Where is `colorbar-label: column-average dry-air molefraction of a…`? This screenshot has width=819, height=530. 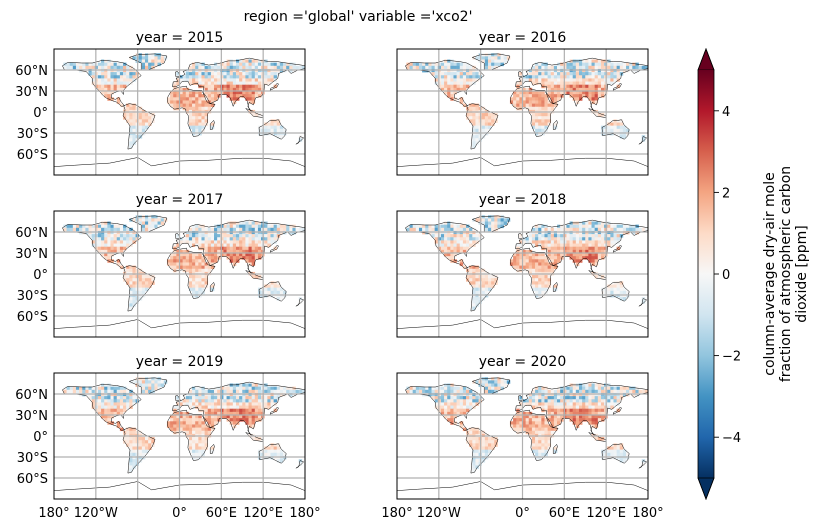 colorbar-label: column-average dry-air molefraction of a… is located at coordinates (786, 274).